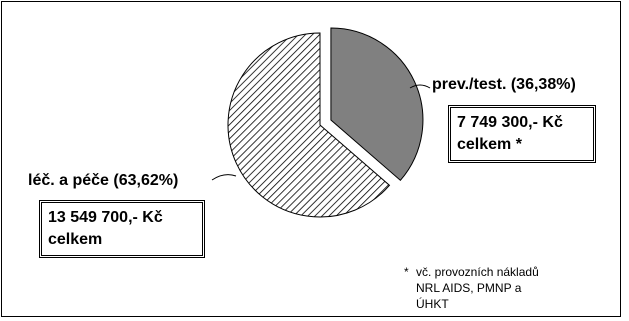 The image size is (629, 321). What do you see at coordinates (432, 304) in the screenshot?
I see `footnote-line-3: ÚHKT` at bounding box center [432, 304].